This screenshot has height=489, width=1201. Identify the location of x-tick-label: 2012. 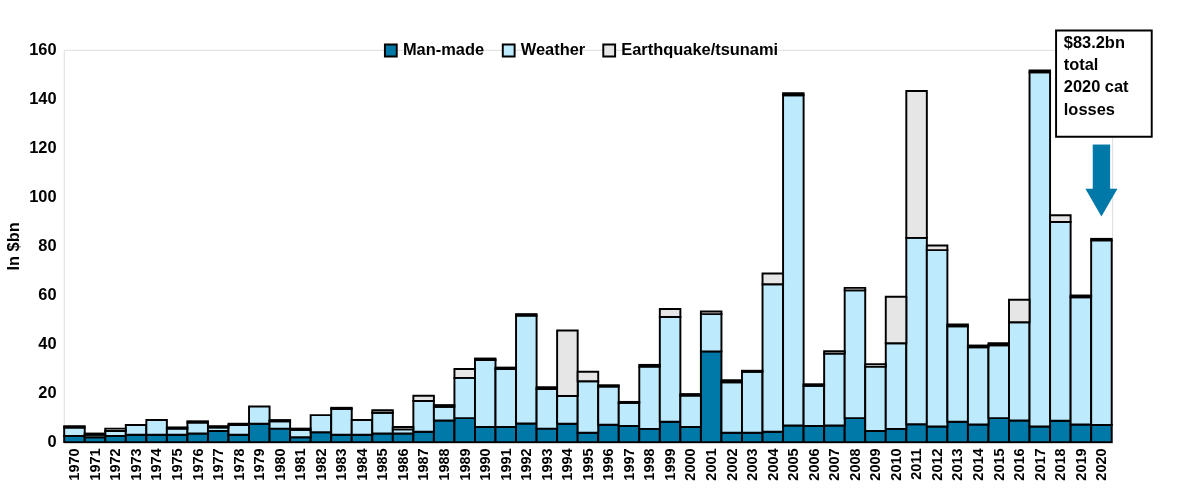
(936, 464).